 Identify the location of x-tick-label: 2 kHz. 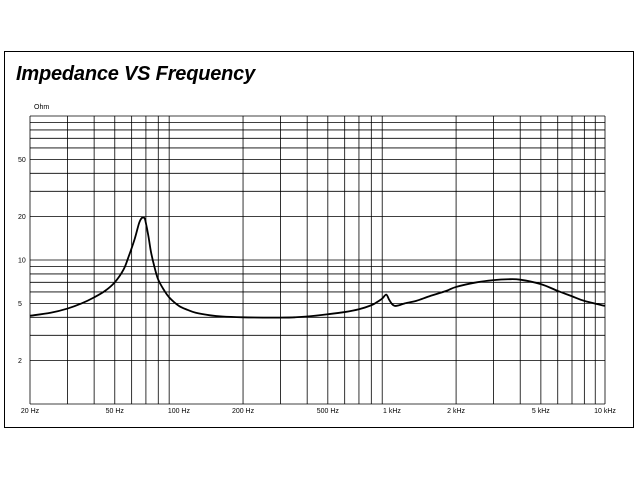
(456, 411).